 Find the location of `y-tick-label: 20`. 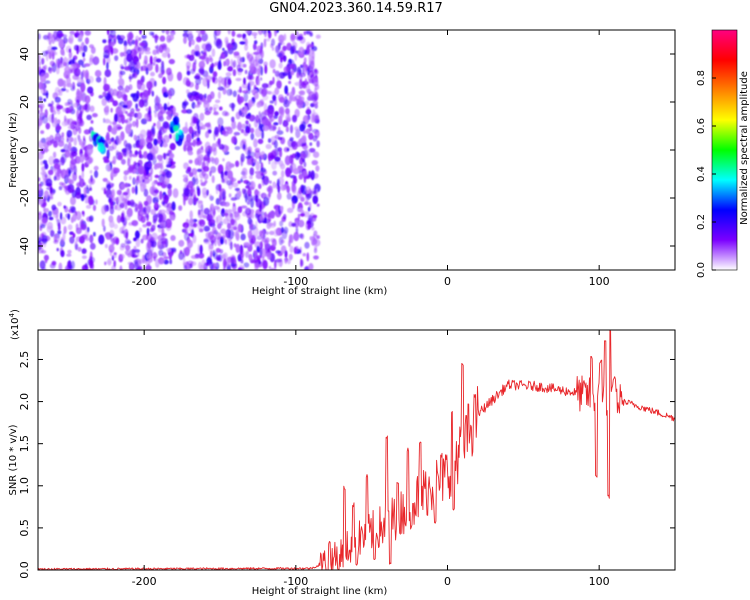

y-tick-label: 20 is located at coordinates (24, 102).